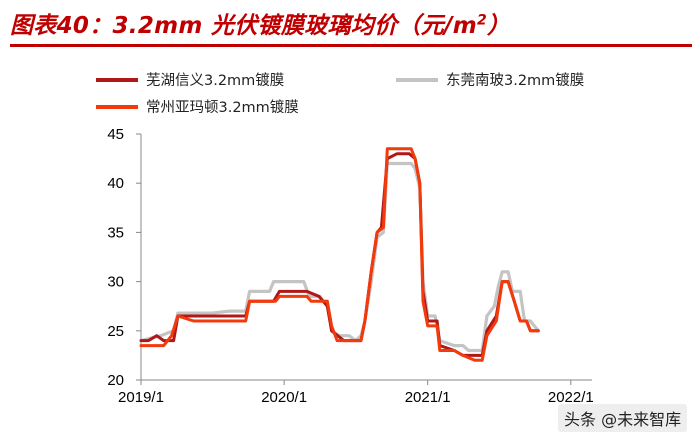  What do you see at coordinates (499, 26) in the screenshot?
I see `title-close: ）` at bounding box center [499, 26].